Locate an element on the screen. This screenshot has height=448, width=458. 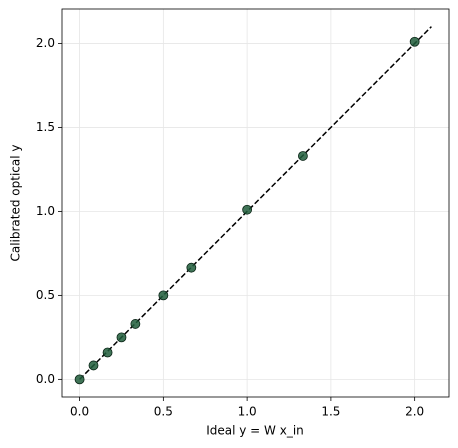
x-tick-label: 0.0 is located at coordinates (79, 412).